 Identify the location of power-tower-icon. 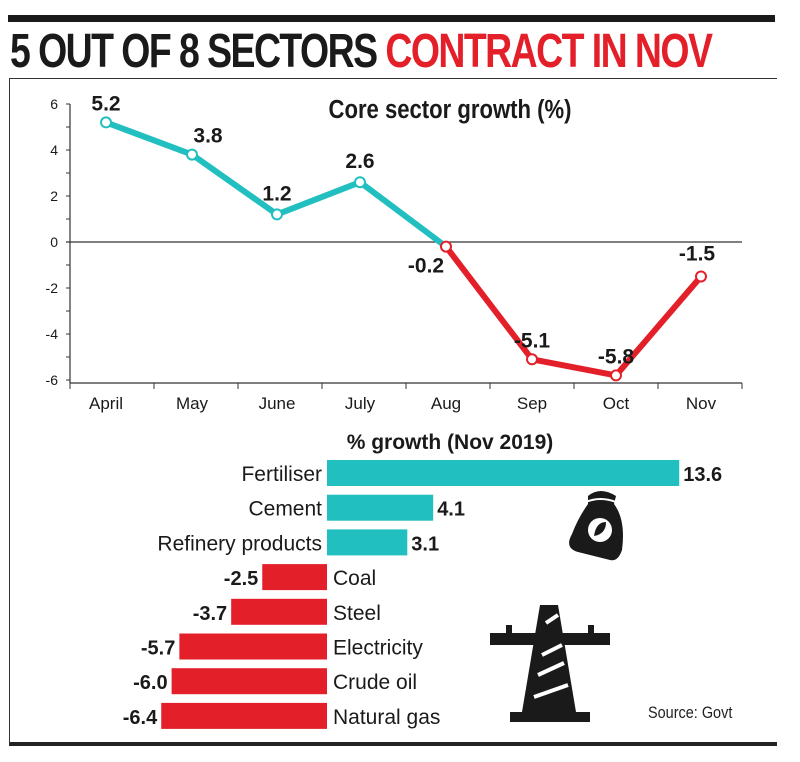
(550, 663).